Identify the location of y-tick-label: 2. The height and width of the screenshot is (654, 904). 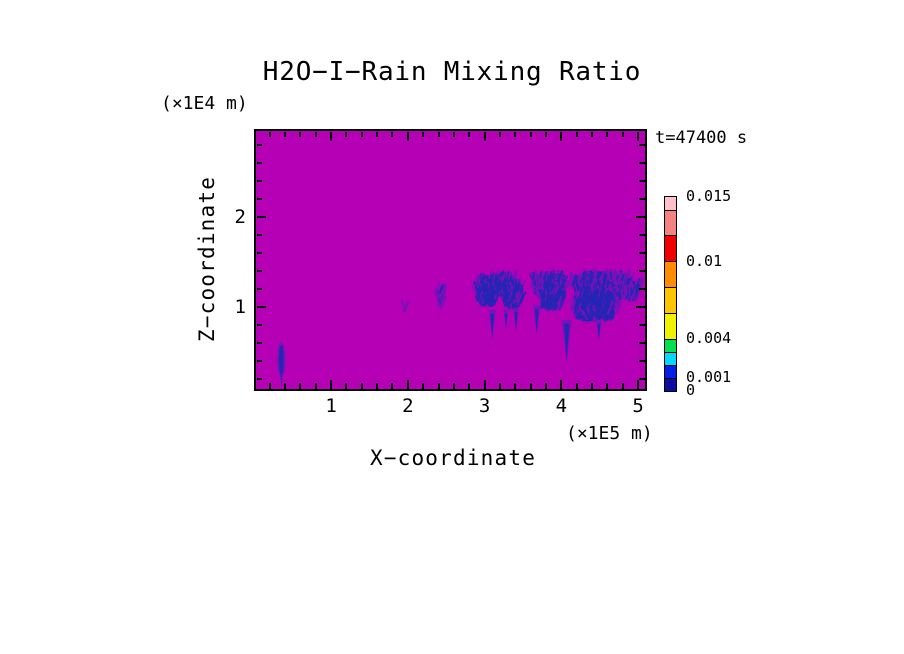
(240, 216).